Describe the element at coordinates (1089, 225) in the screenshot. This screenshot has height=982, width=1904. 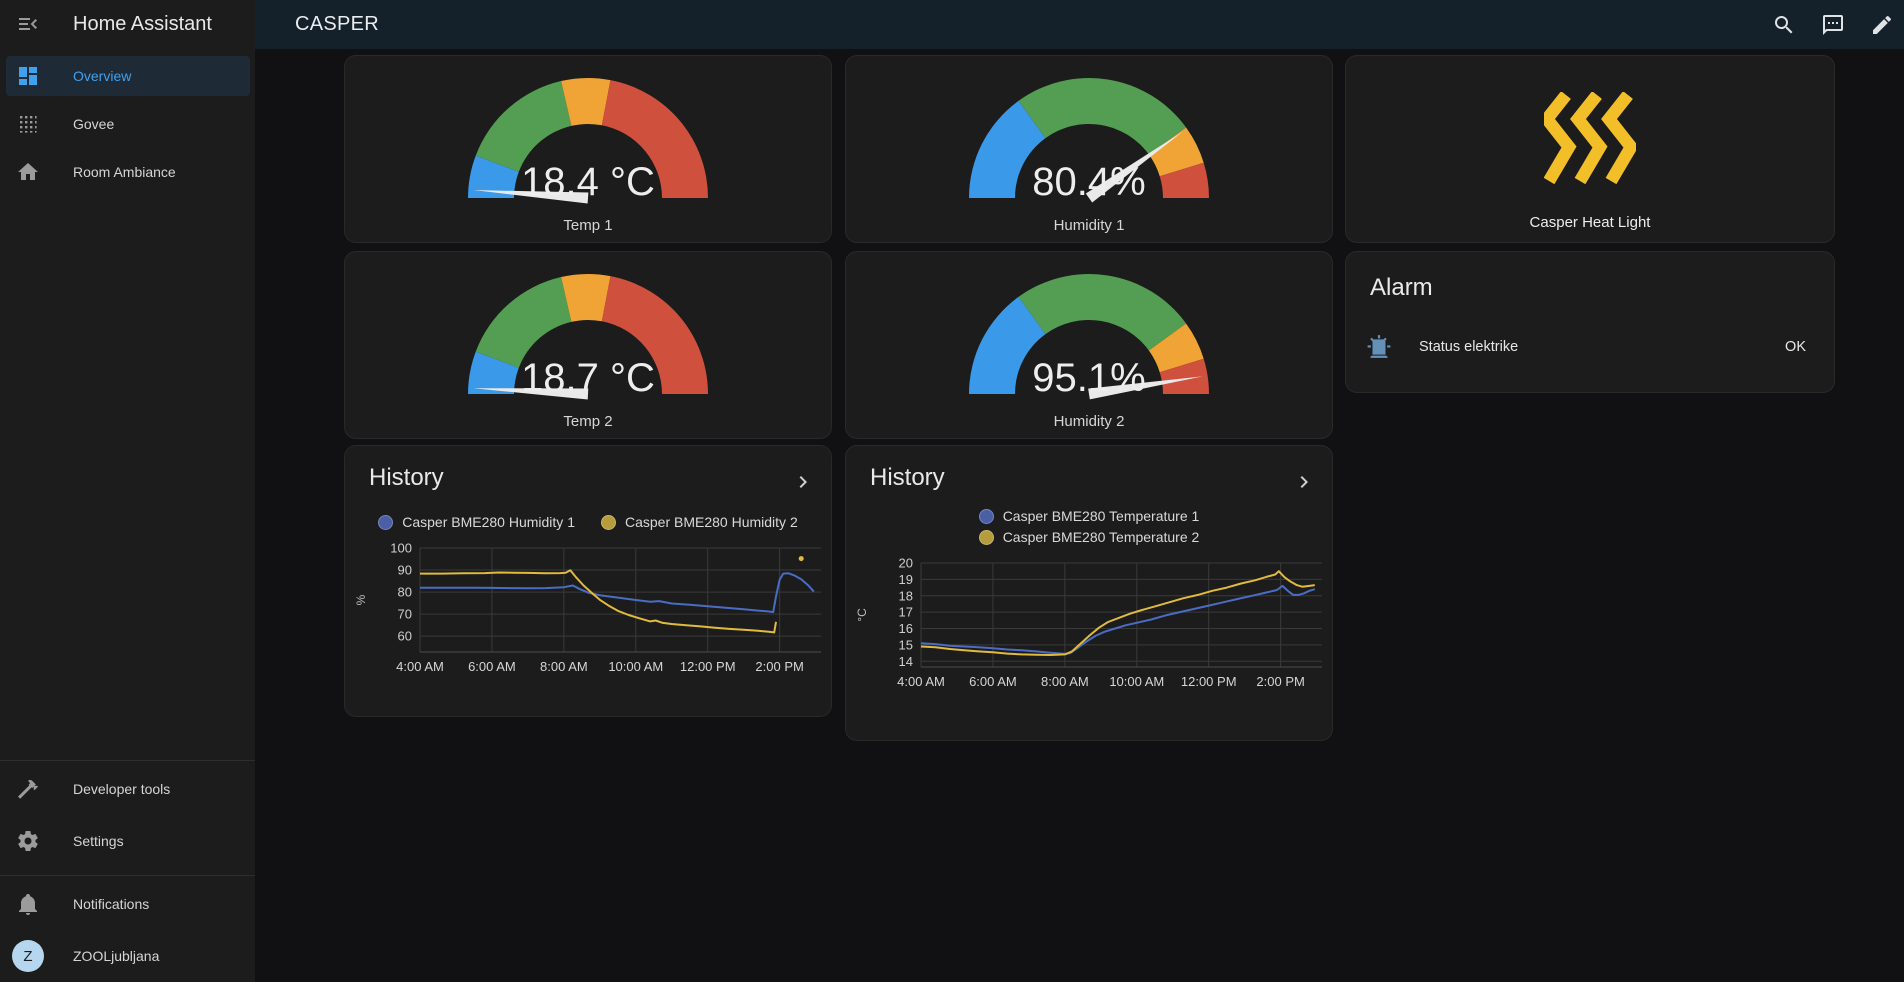
I see `gauge-label: Humidity 1` at that location.